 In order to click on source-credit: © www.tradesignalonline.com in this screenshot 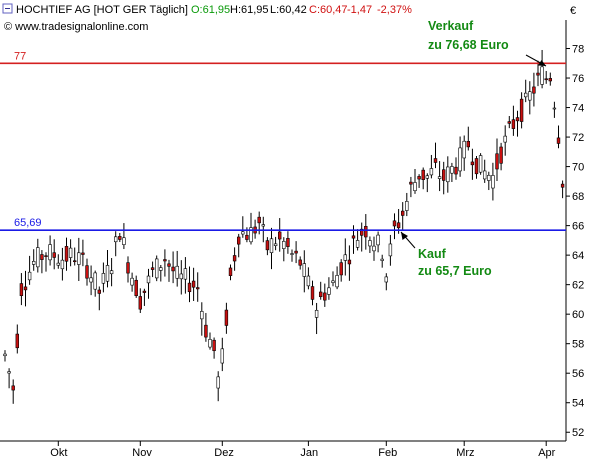, I will do `click(76, 27)`.